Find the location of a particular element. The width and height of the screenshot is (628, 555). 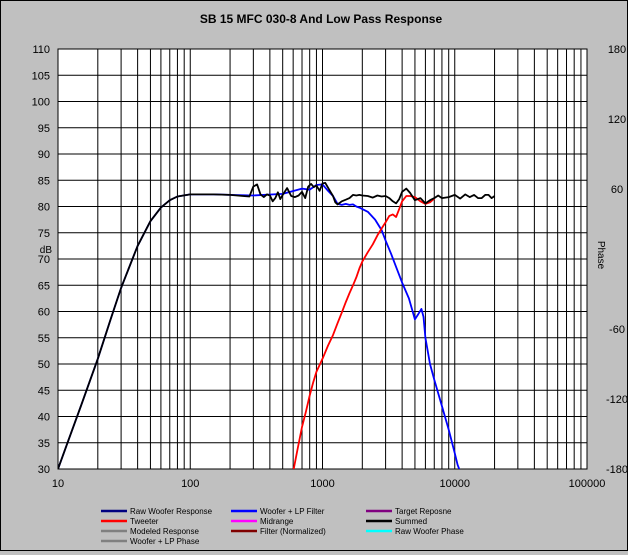

y2-tick-label: -60 is located at coordinates (617, 330).